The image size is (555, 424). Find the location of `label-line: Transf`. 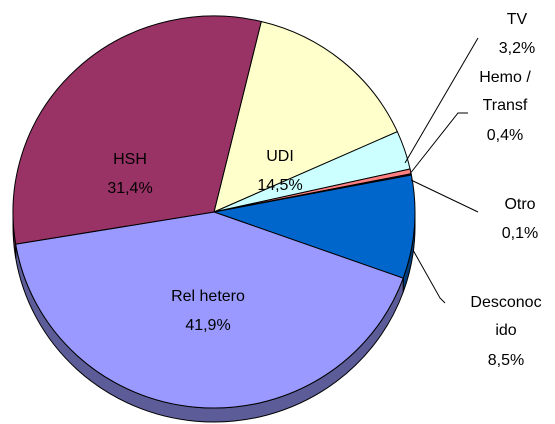

label-line: Transf is located at coordinates (505, 105).